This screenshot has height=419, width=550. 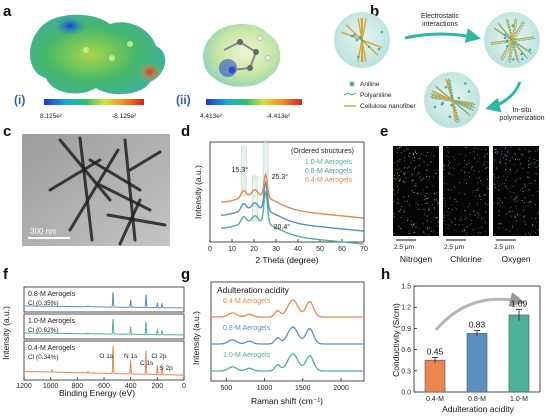 I want to click on annotation-d: 15.3°, so click(x=240, y=170).